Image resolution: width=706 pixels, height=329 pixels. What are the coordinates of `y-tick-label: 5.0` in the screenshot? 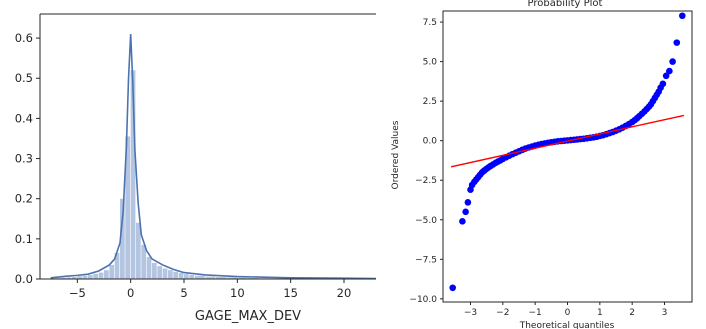 It's located at (430, 63).